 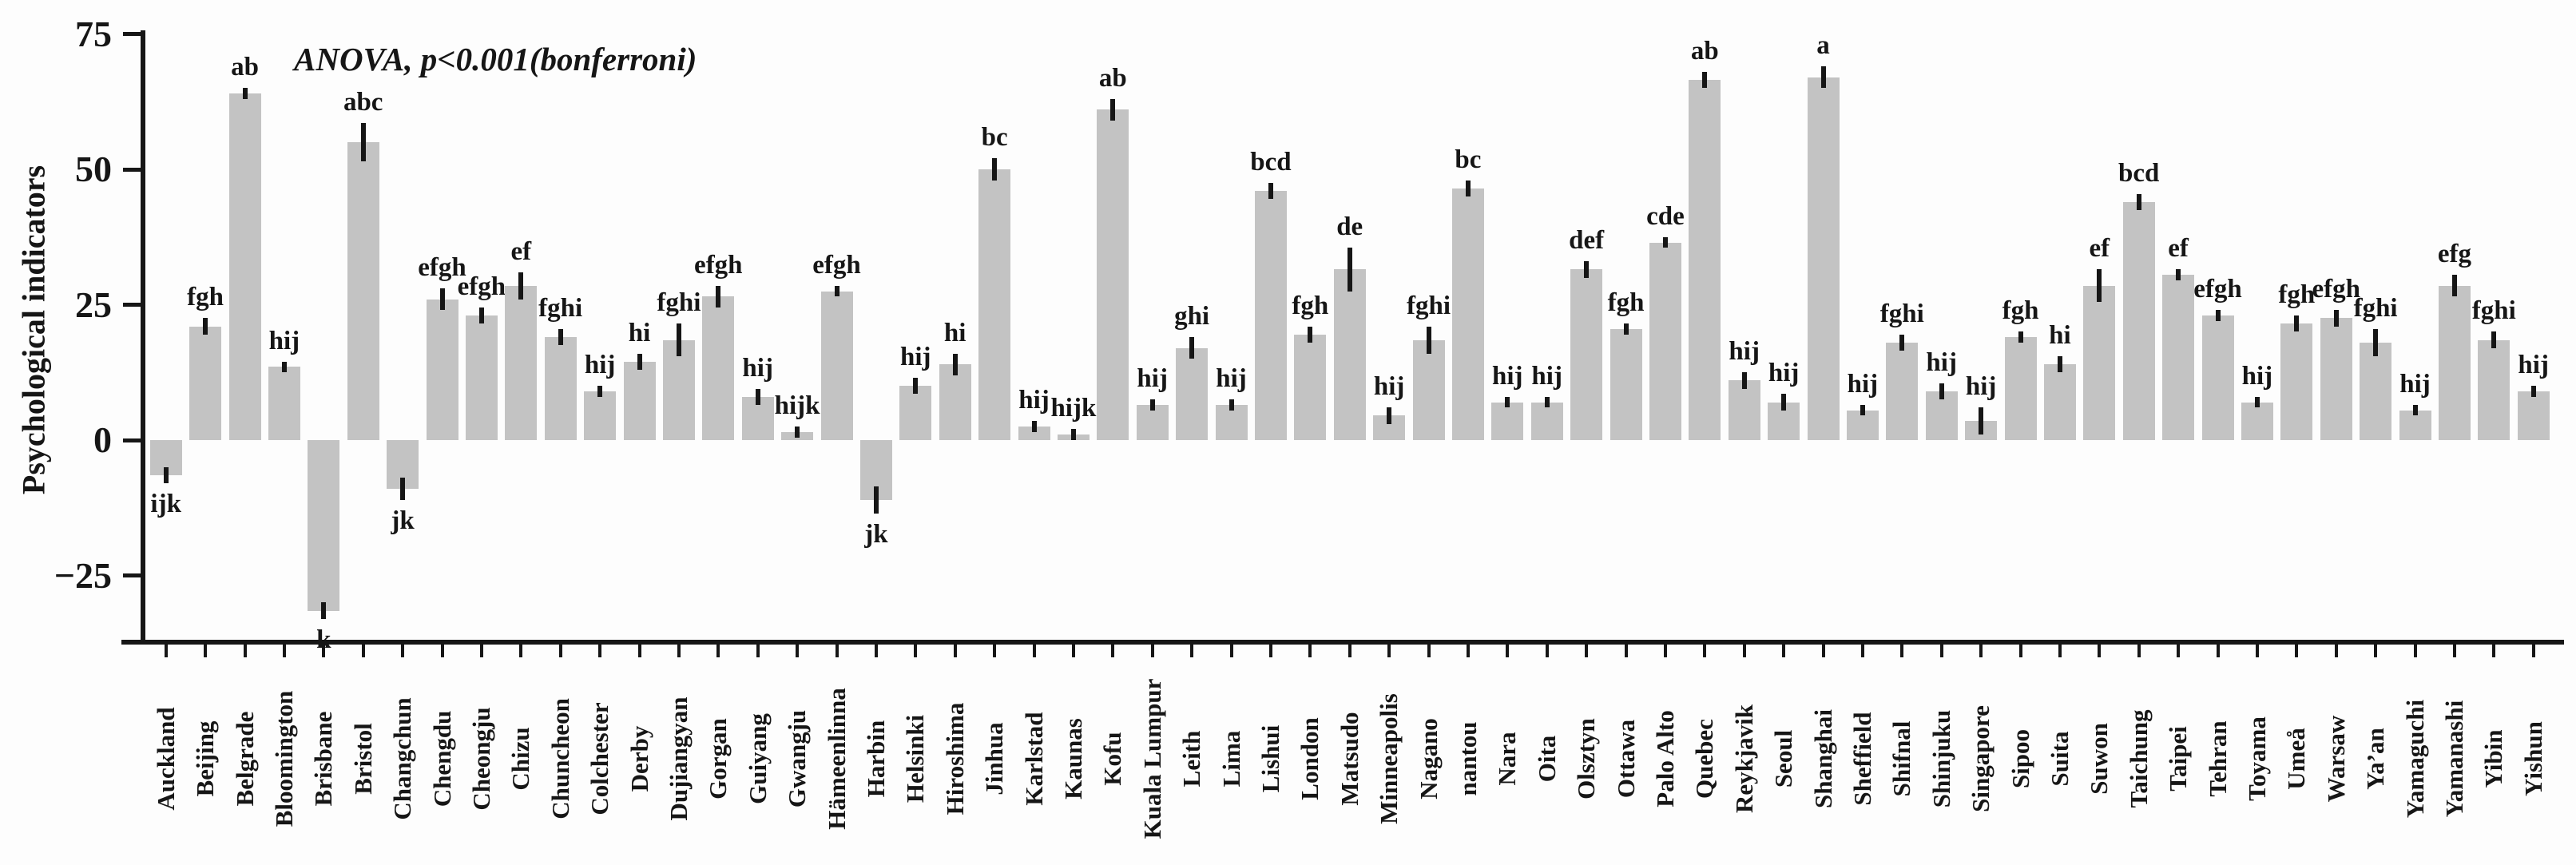 I want to click on x-tick-label: Brisbane, so click(x=323, y=759).